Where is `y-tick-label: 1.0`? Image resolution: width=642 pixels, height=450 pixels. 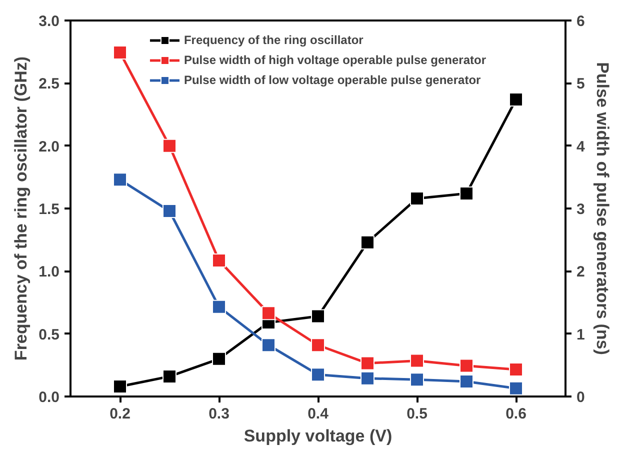 y-tick-label: 1.0 is located at coordinates (49, 272).